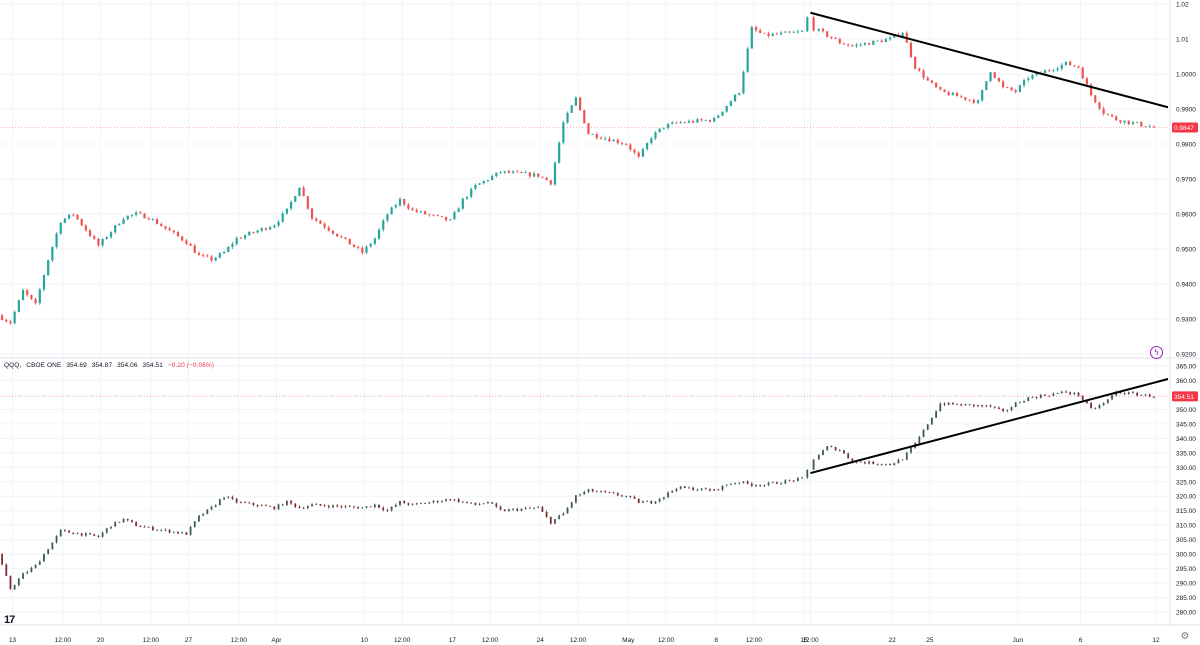 The width and height of the screenshot is (1200, 645). What do you see at coordinates (541, 640) in the screenshot?
I see `x-tick-label: 24` at bounding box center [541, 640].